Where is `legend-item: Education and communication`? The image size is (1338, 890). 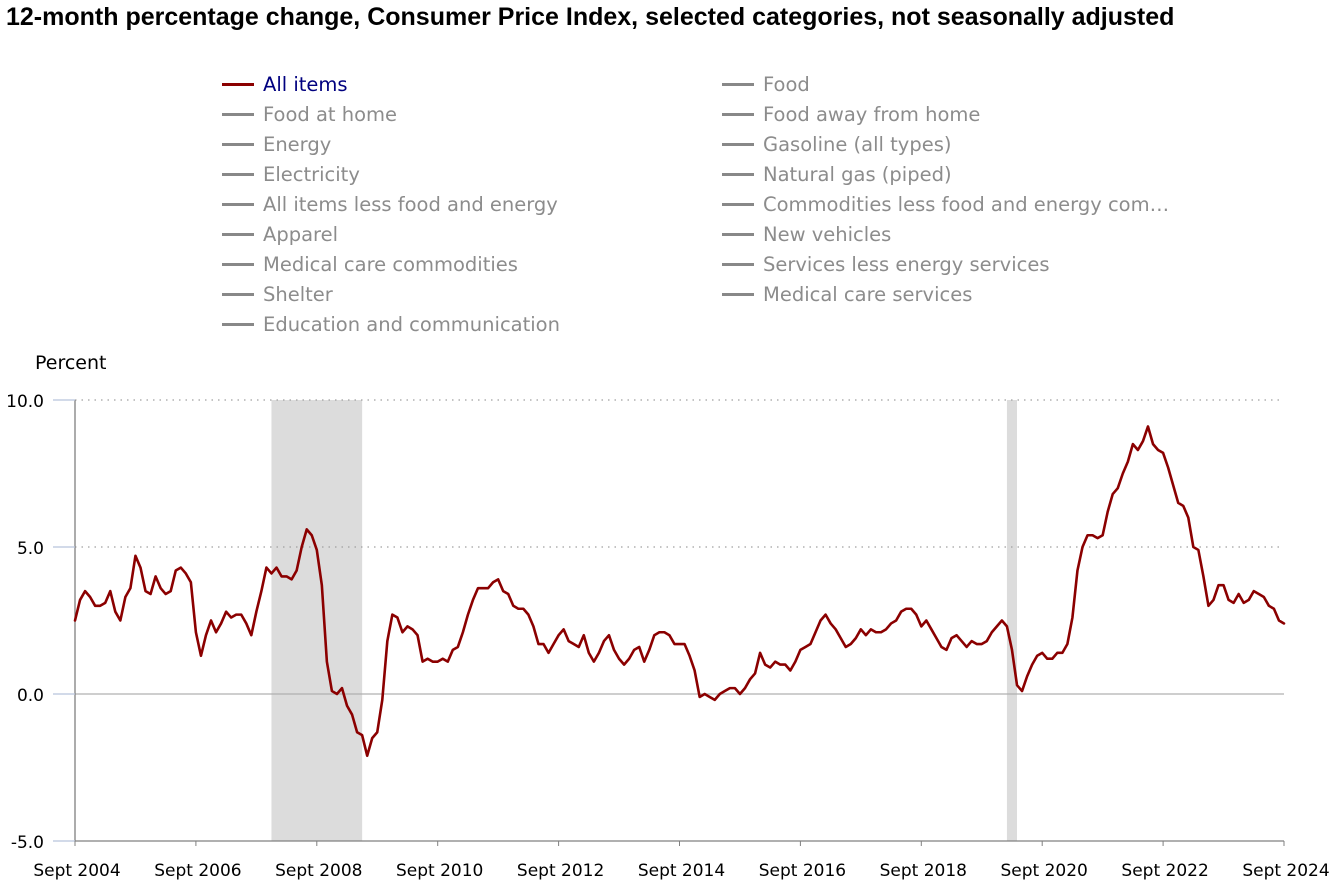 legend-item: Education and communication is located at coordinates (391, 324).